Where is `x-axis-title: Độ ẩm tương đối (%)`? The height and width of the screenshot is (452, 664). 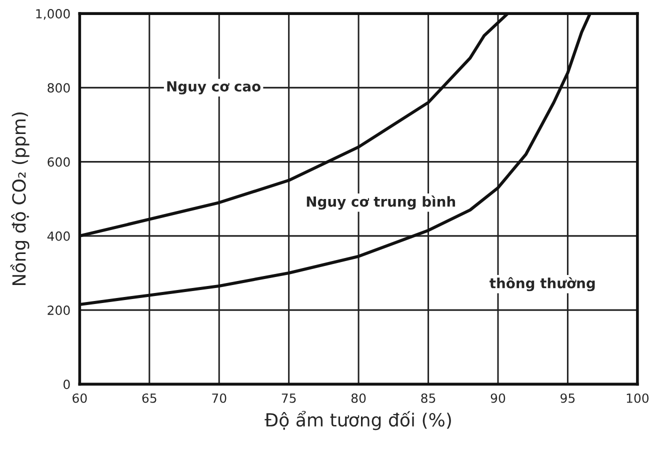
x-axis-title: Độ ẩm tương đối (%) is located at coordinates (357, 420).